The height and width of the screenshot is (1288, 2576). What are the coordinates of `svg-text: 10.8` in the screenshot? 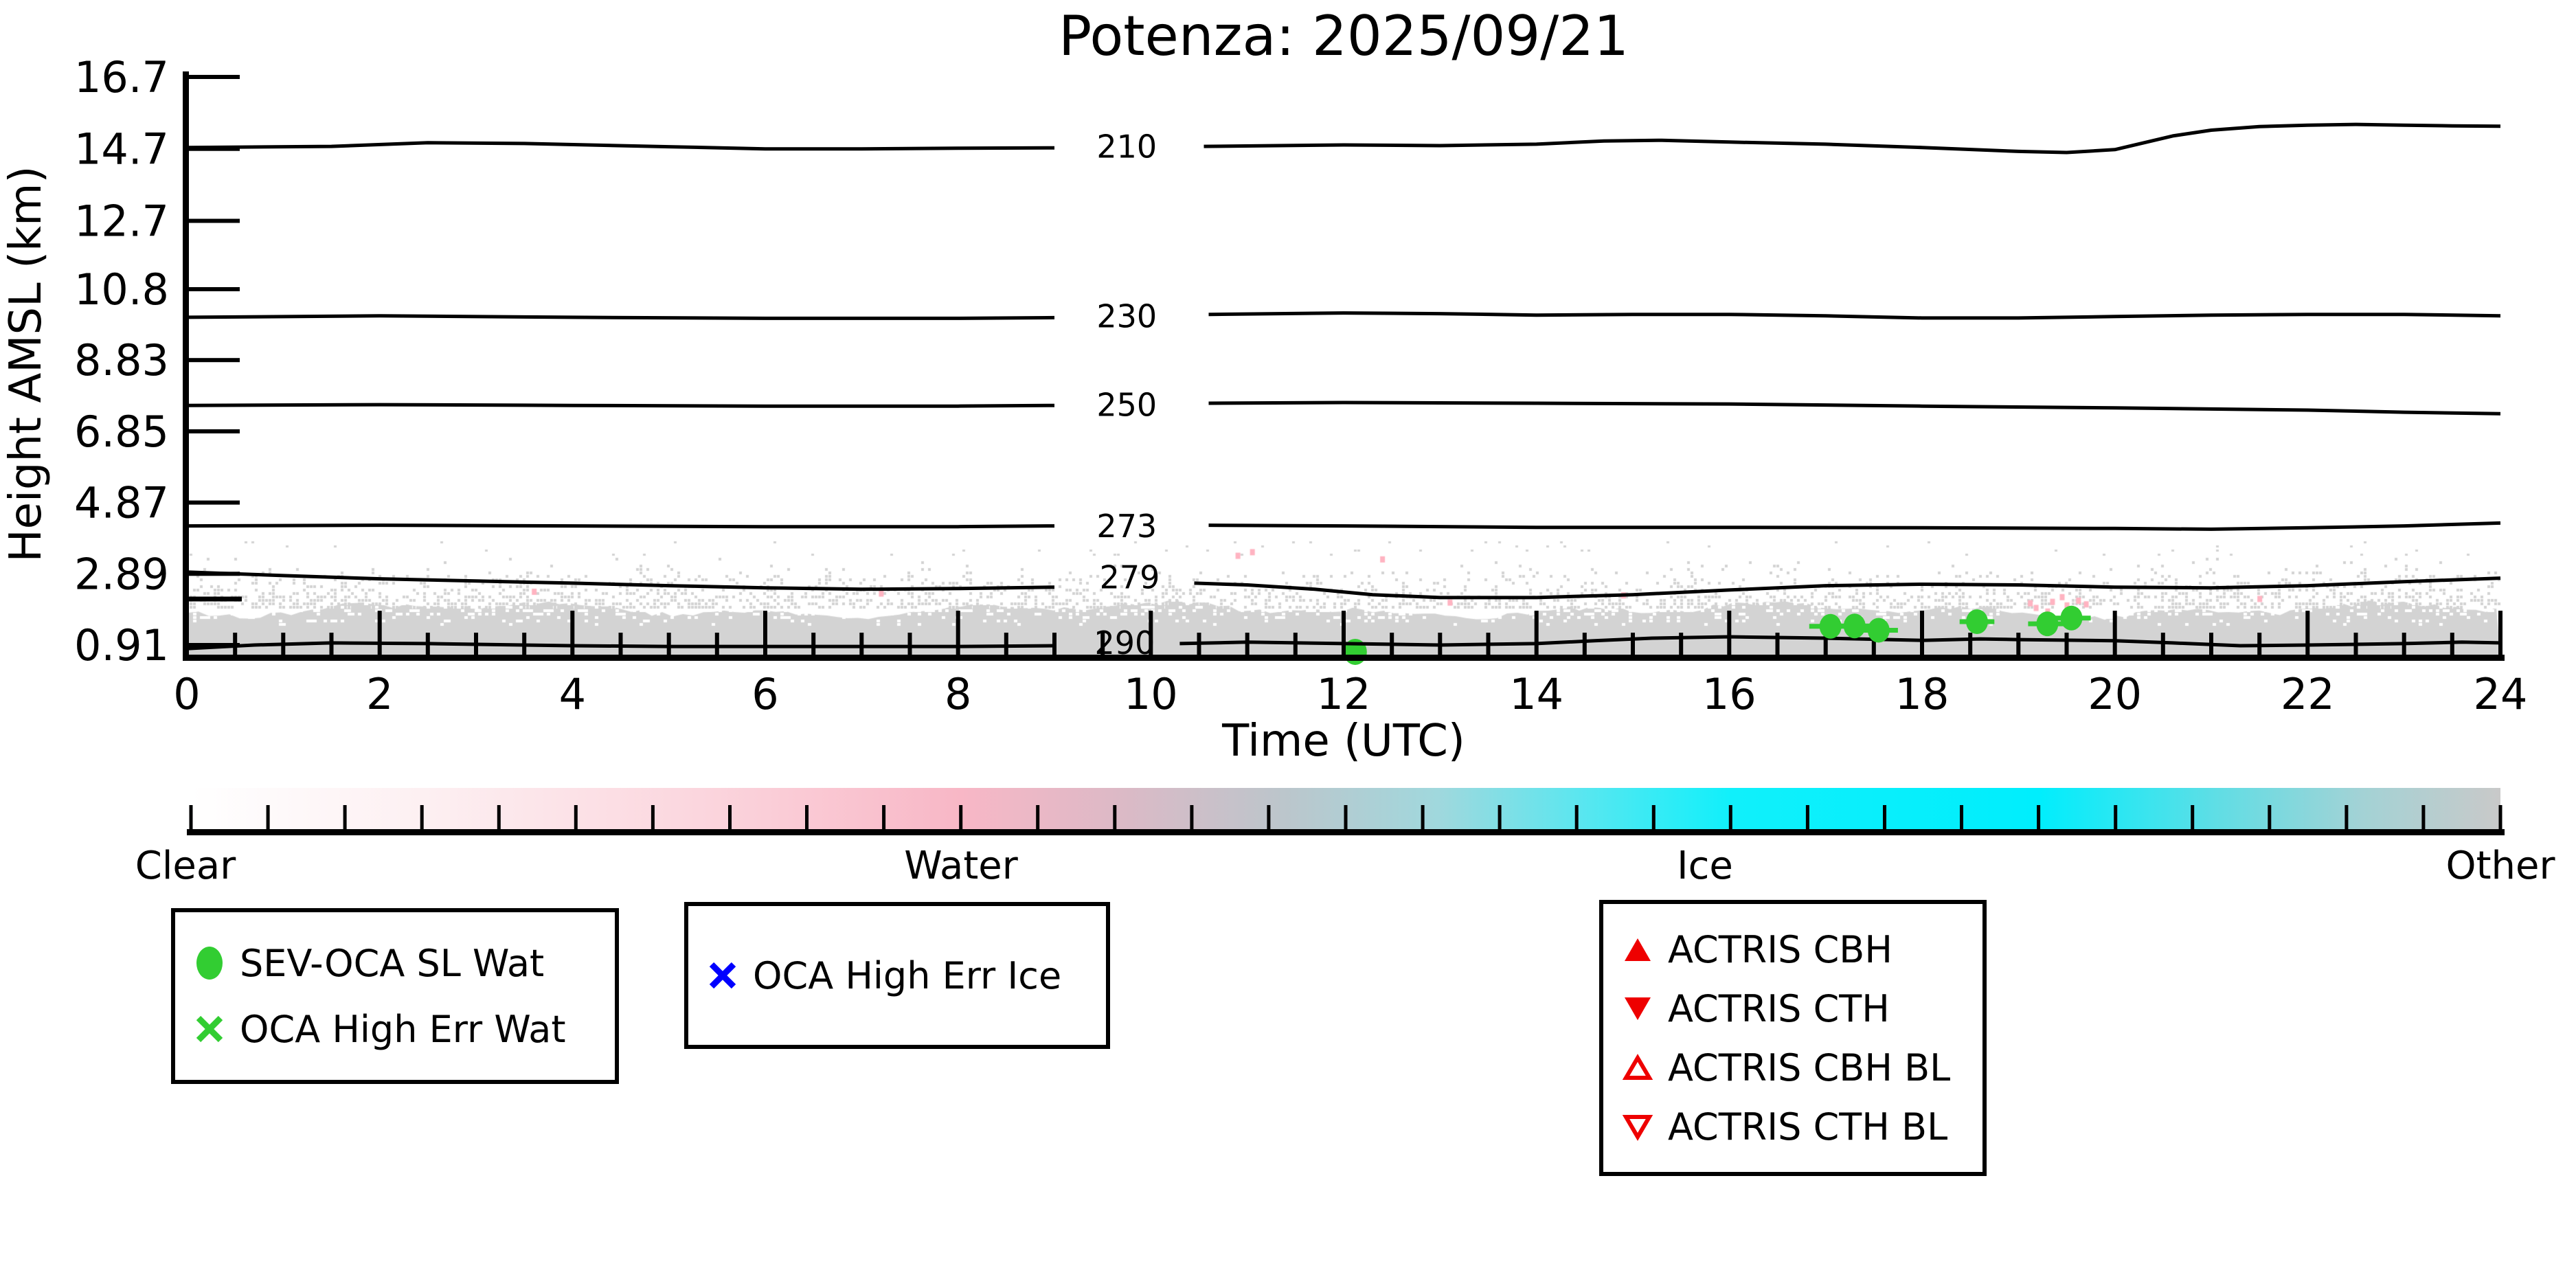 It's located at (121, 289).